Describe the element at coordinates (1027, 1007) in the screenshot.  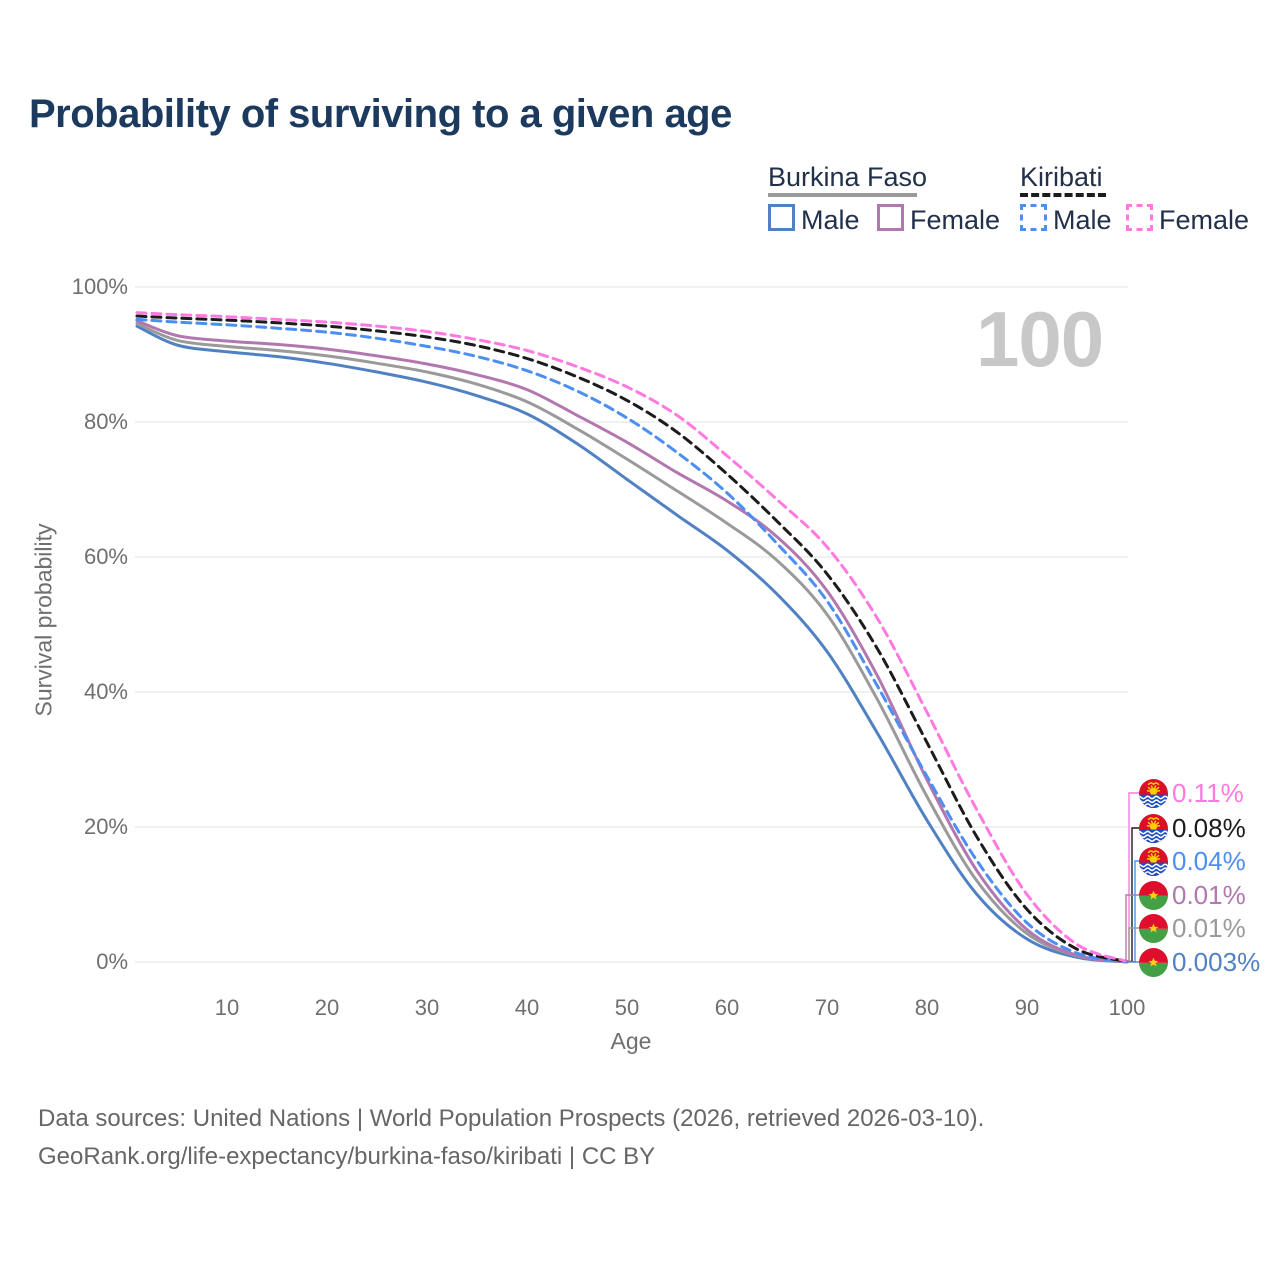
I see `x-tick-90: 90` at that location.